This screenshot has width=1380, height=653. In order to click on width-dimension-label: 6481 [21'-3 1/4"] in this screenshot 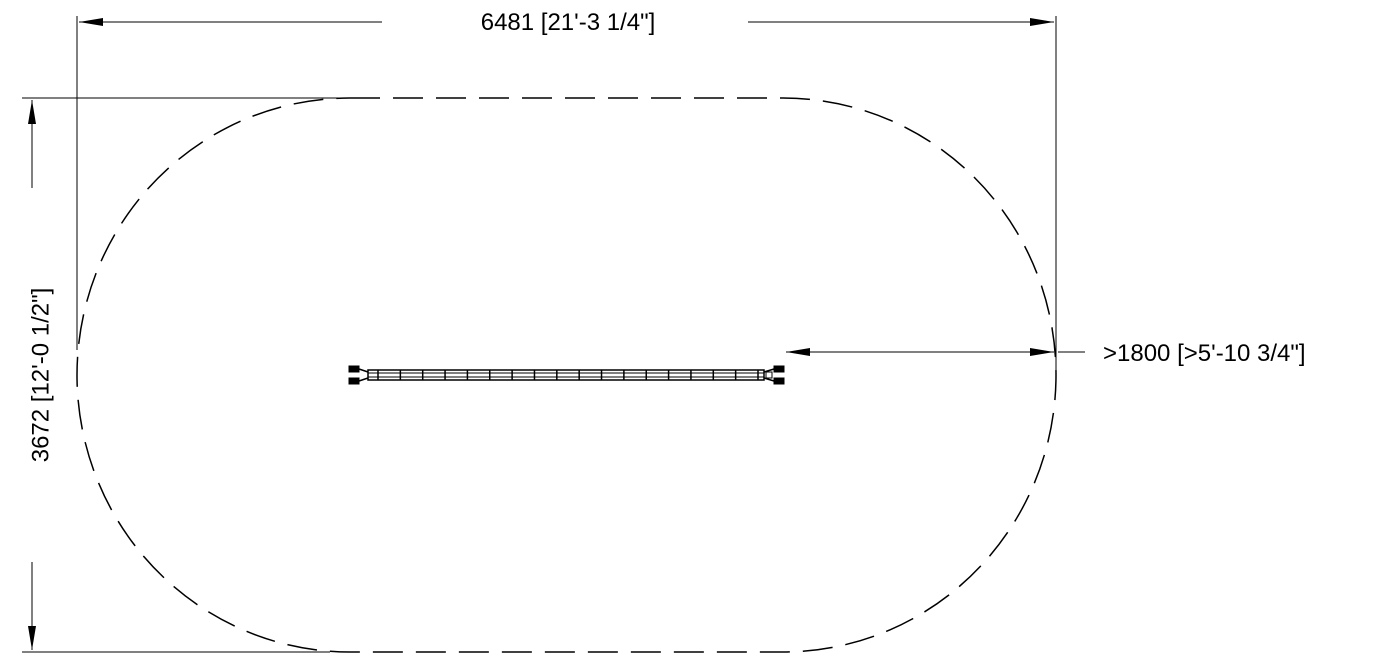, I will do `click(568, 22)`.